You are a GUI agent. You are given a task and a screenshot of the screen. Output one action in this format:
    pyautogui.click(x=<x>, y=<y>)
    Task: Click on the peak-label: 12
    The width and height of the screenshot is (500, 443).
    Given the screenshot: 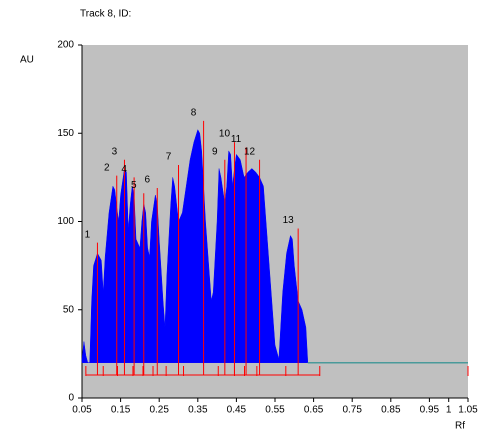 What is the action you would take?
    pyautogui.click(x=250, y=151)
    